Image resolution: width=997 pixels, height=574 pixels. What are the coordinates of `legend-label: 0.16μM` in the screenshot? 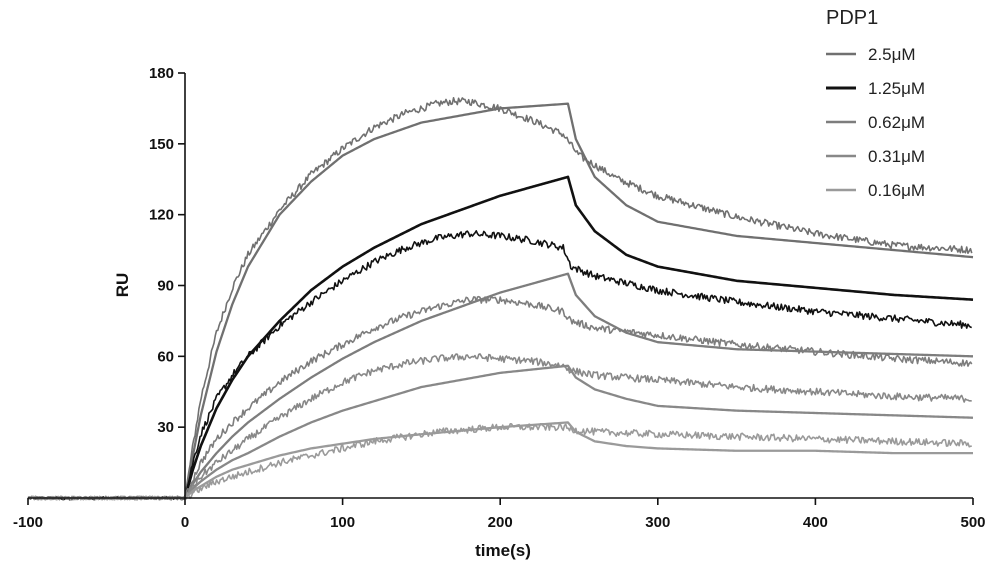 It's located at (896, 190).